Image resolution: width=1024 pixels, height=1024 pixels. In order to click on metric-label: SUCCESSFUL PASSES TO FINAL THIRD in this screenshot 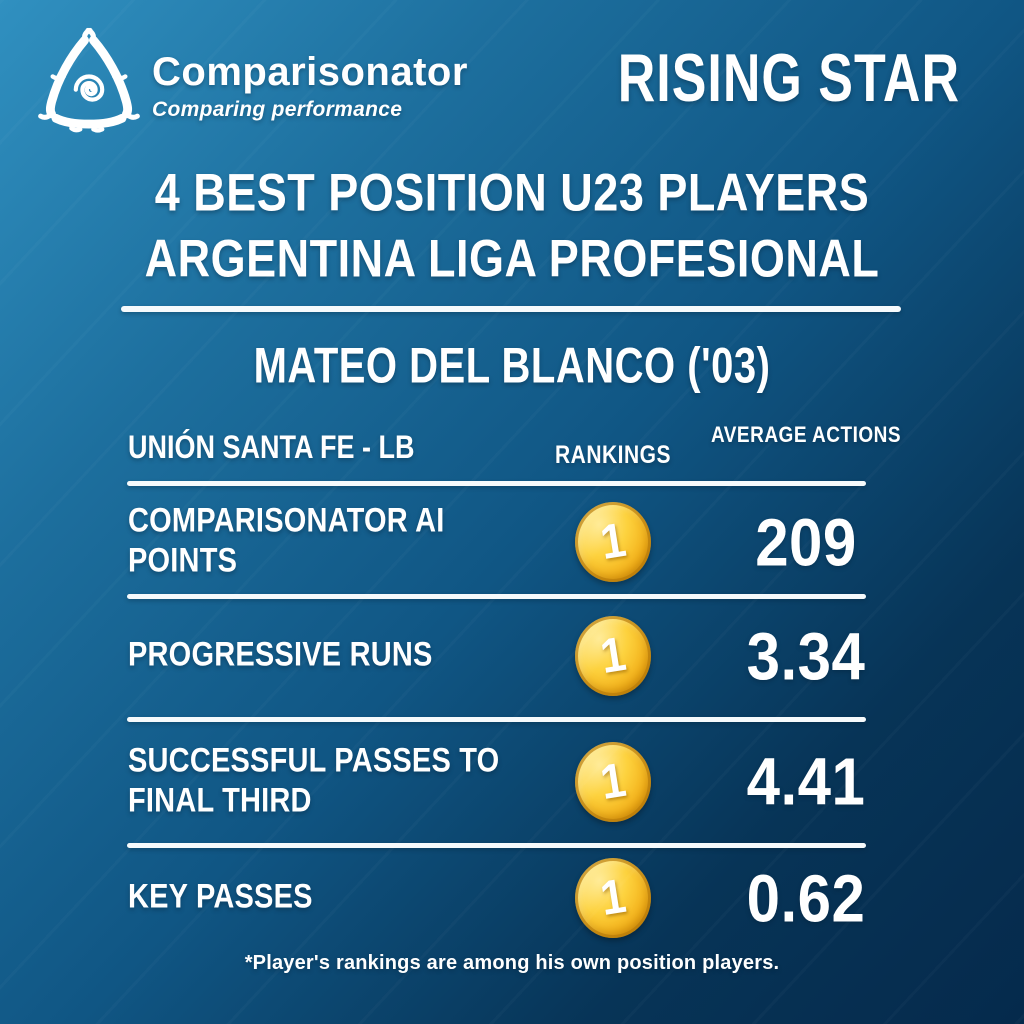, I will do `click(314, 780)`.